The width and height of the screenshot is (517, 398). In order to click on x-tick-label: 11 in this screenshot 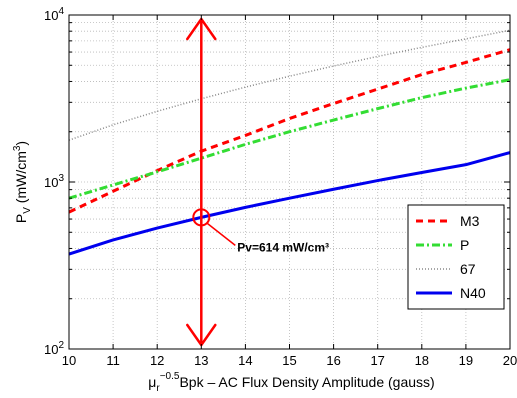, I will do `click(113, 360)`.